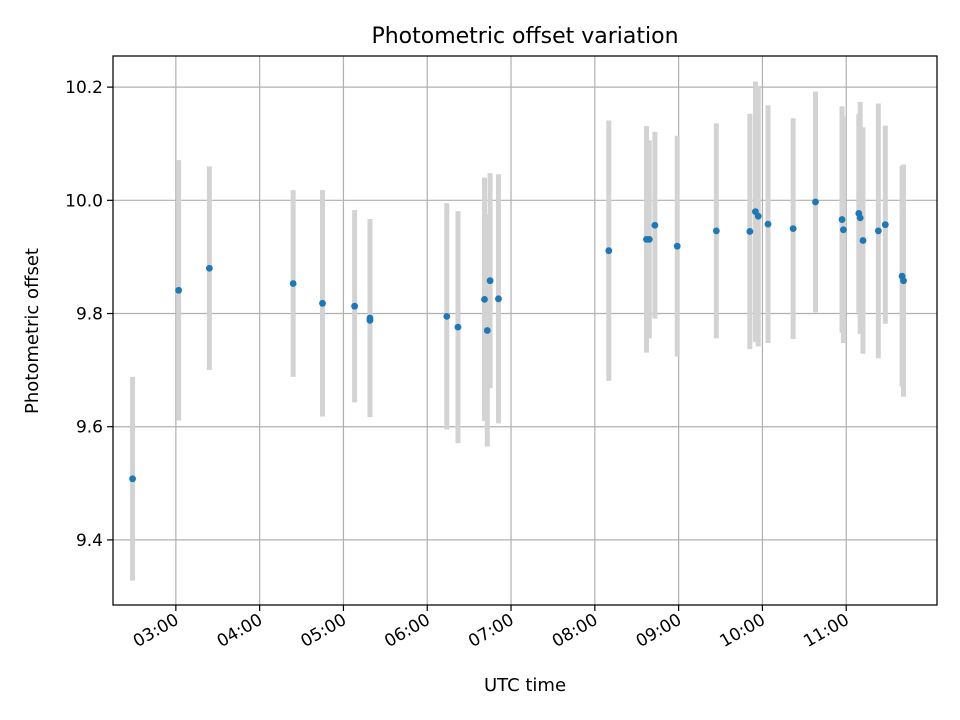 Image resolution: width=960 pixels, height=720 pixels. I want to click on y-axis-ticks: 9.4 9.6 9.8 10.0 10.2, so click(89, 314).